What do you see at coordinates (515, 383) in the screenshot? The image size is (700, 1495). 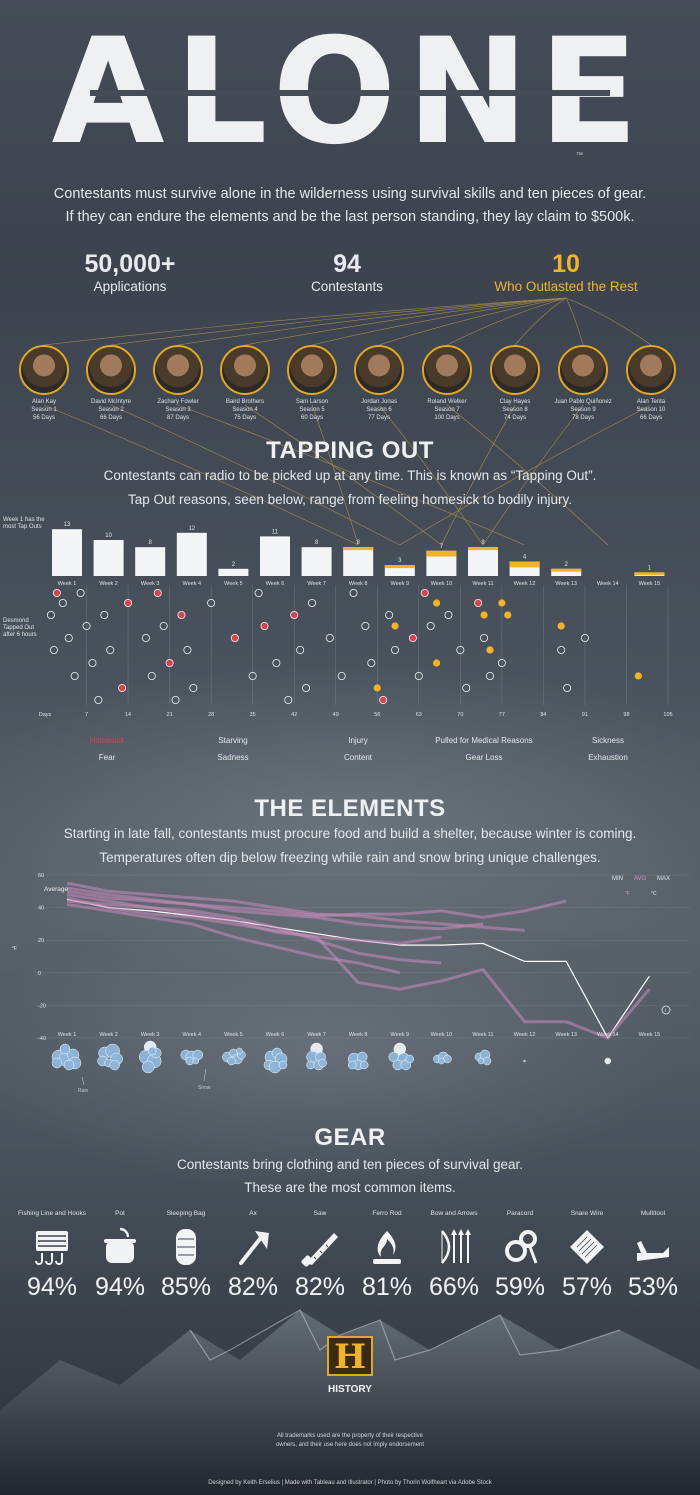 I see `winner-card: Clay Hayes Season 8 74 Days` at bounding box center [515, 383].